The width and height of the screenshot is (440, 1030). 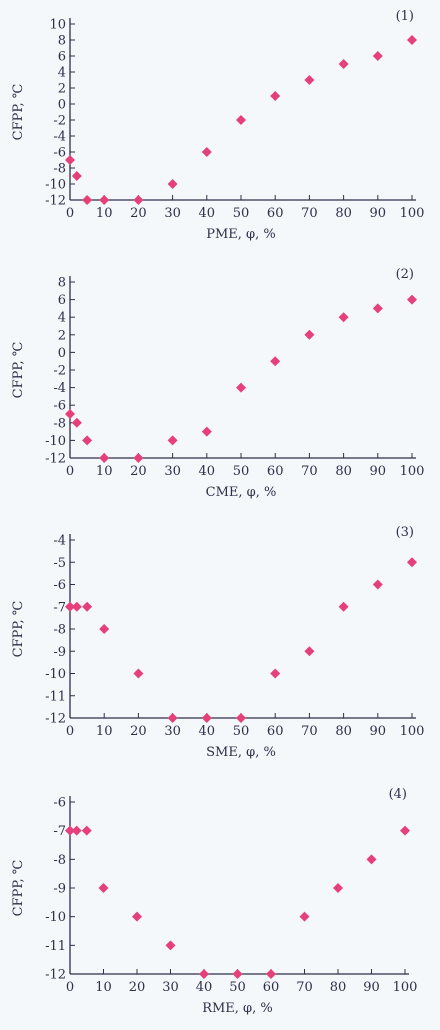 I want to click on x-axis-label: CME, φ, %, so click(x=241, y=492).